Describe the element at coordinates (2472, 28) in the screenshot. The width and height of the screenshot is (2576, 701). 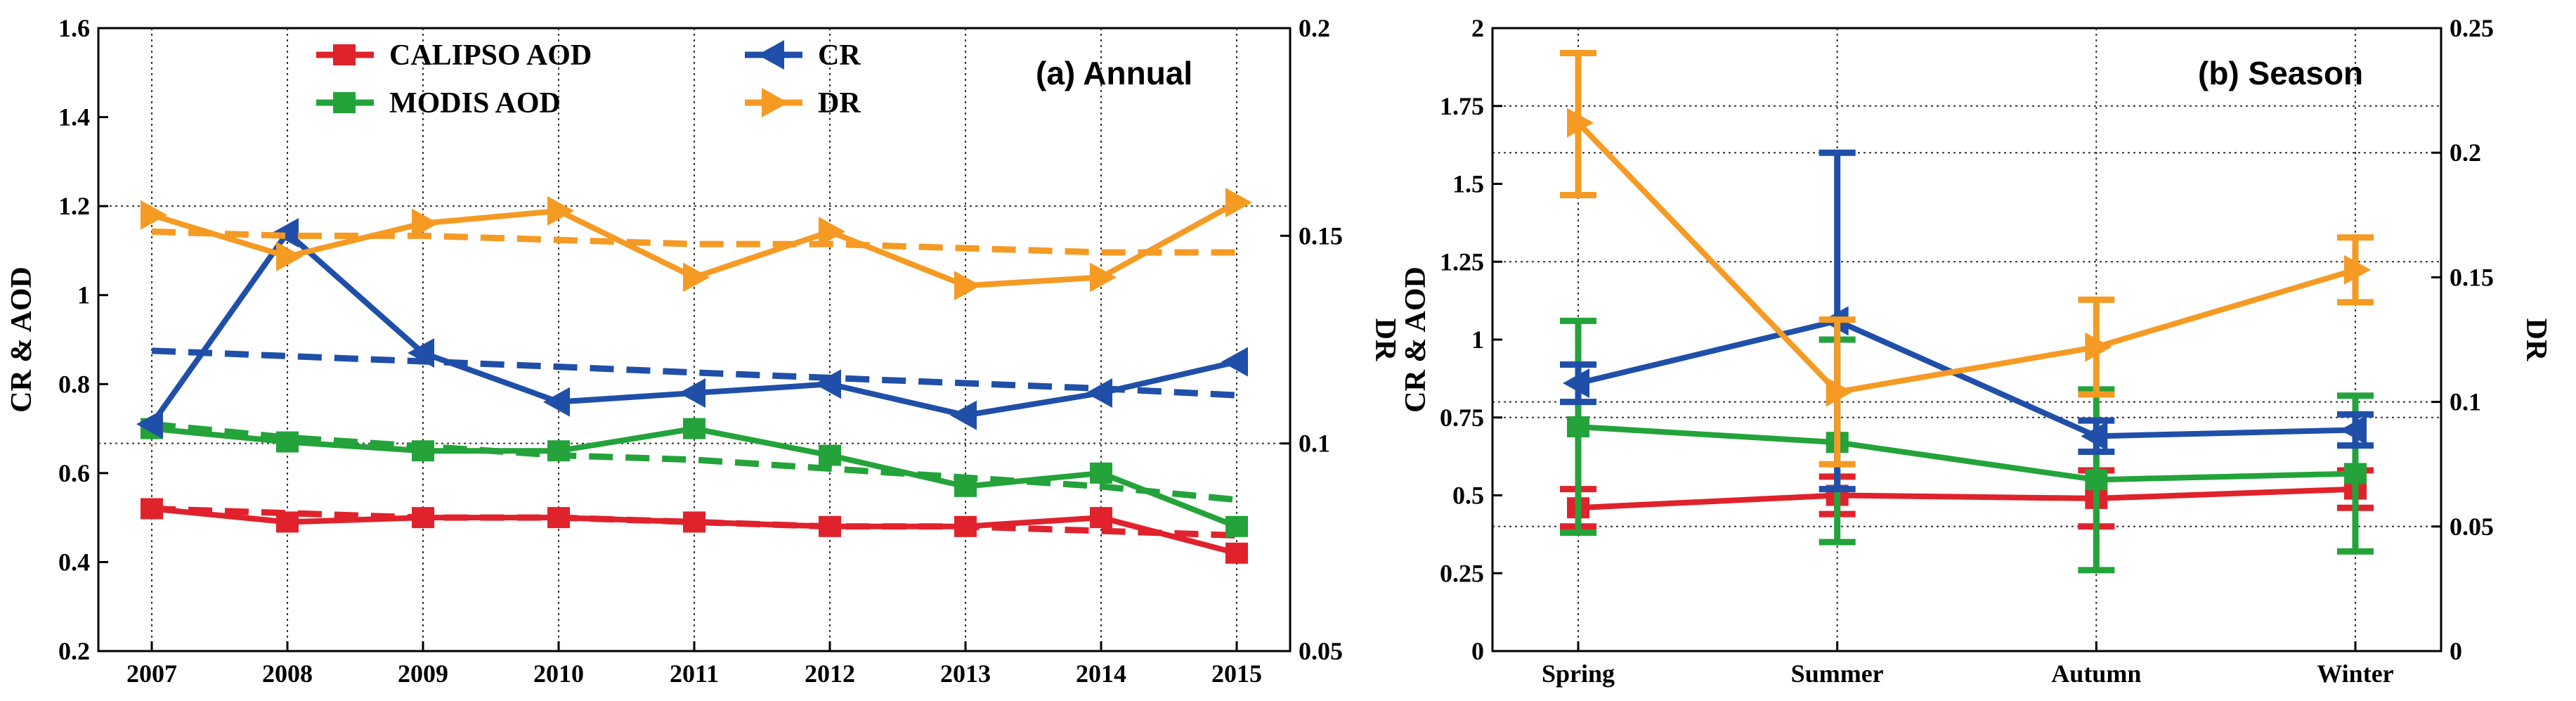
I see `tick-label-right: 0.25` at that location.